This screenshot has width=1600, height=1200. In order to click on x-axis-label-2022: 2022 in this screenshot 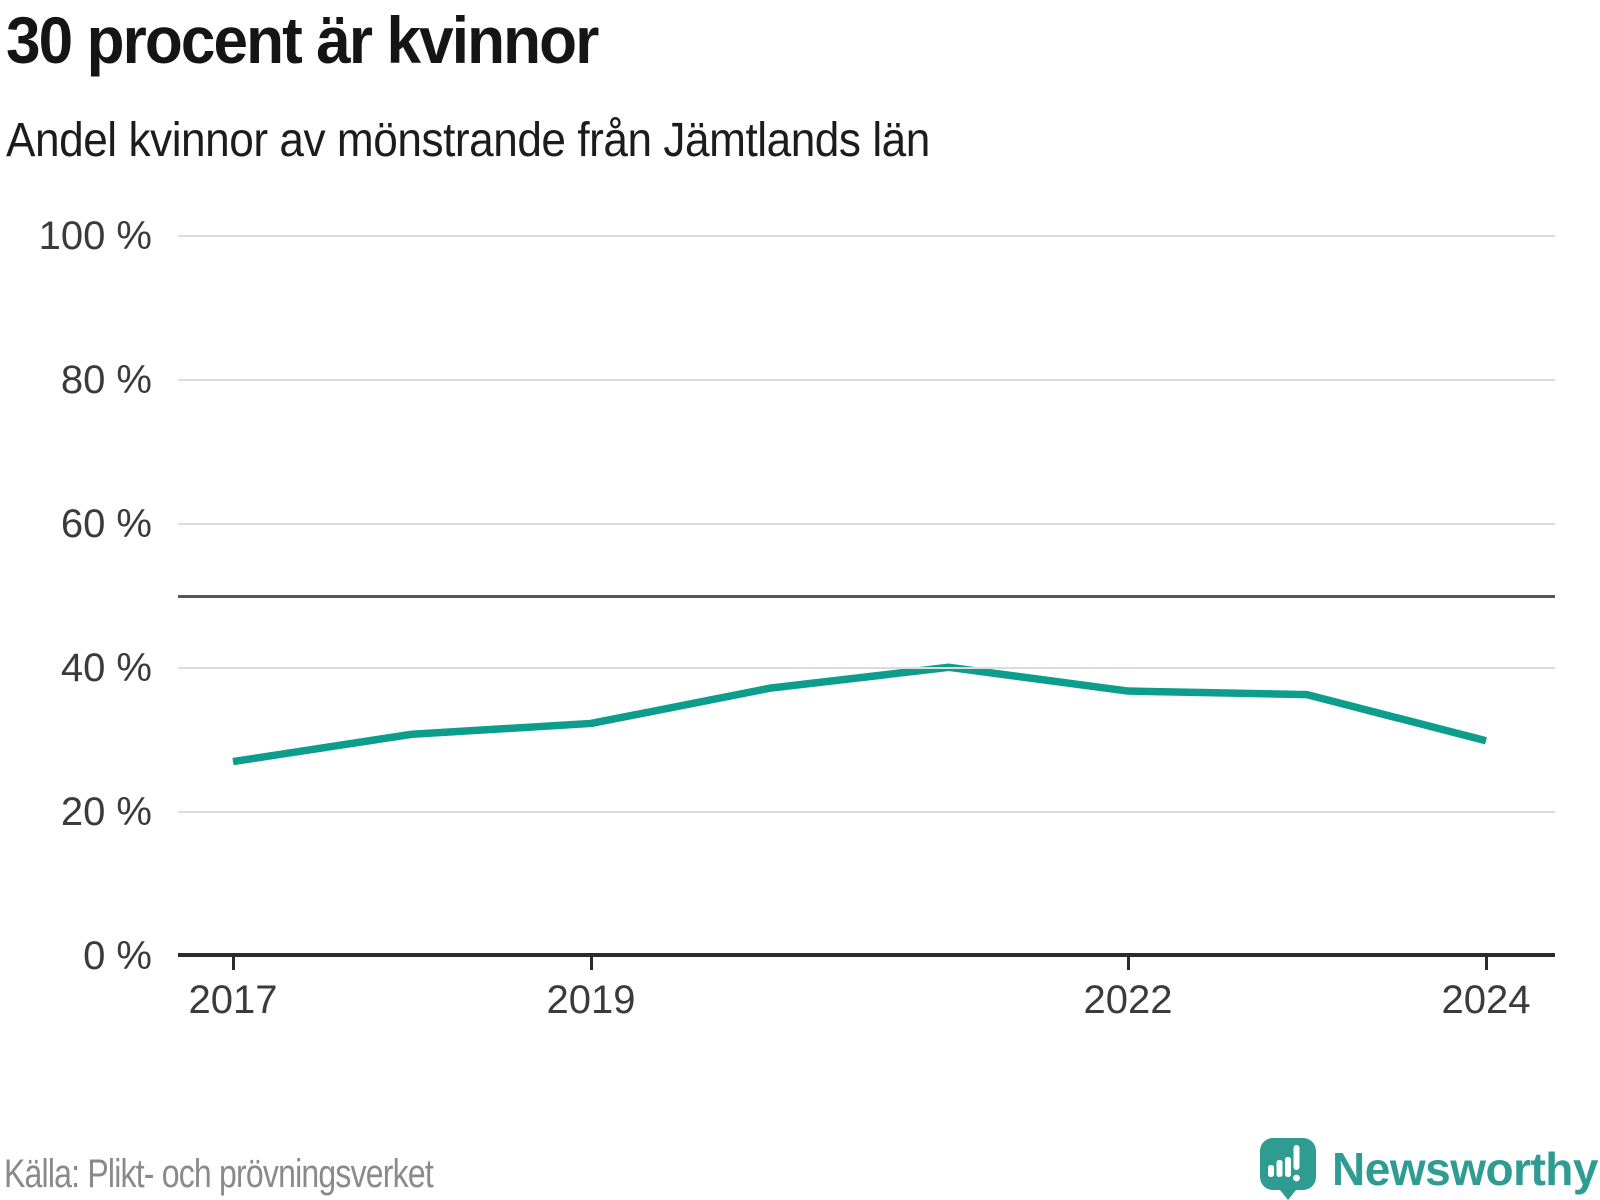, I will do `click(1128, 1000)`.